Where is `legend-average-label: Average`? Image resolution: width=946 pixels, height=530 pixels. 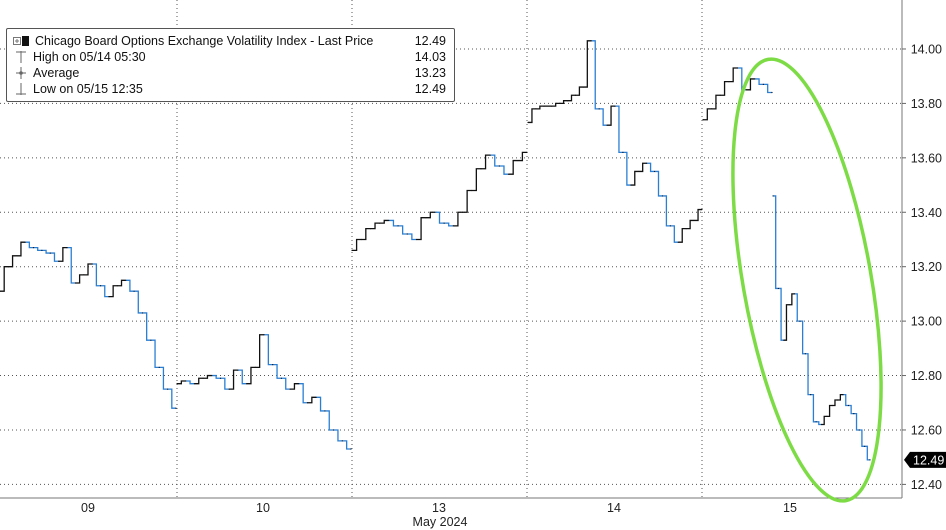 legend-average-label: Average is located at coordinates (56, 73).